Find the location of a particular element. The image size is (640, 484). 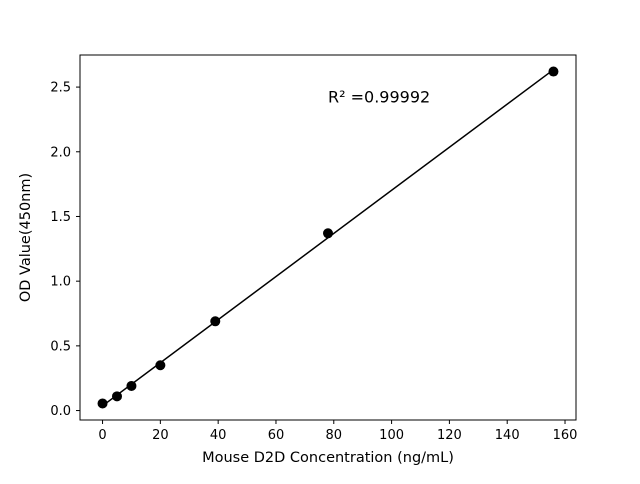

y-axis-tick-label: 1.5 is located at coordinates (60, 217).